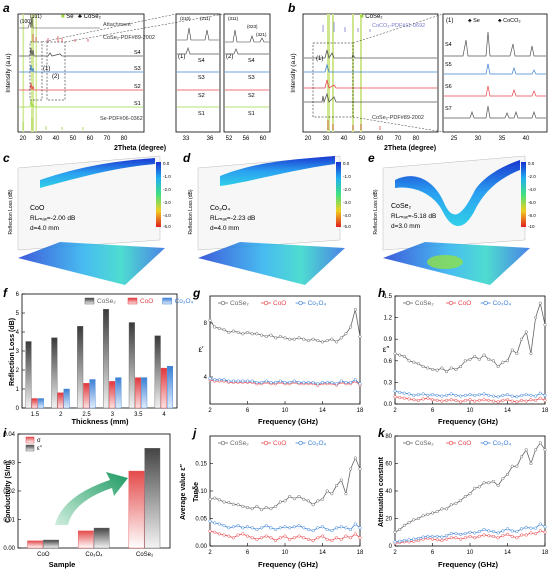 This screenshot has height=569, width=554. I want to click on x-tick-label: 1.5, so click(35, 415).